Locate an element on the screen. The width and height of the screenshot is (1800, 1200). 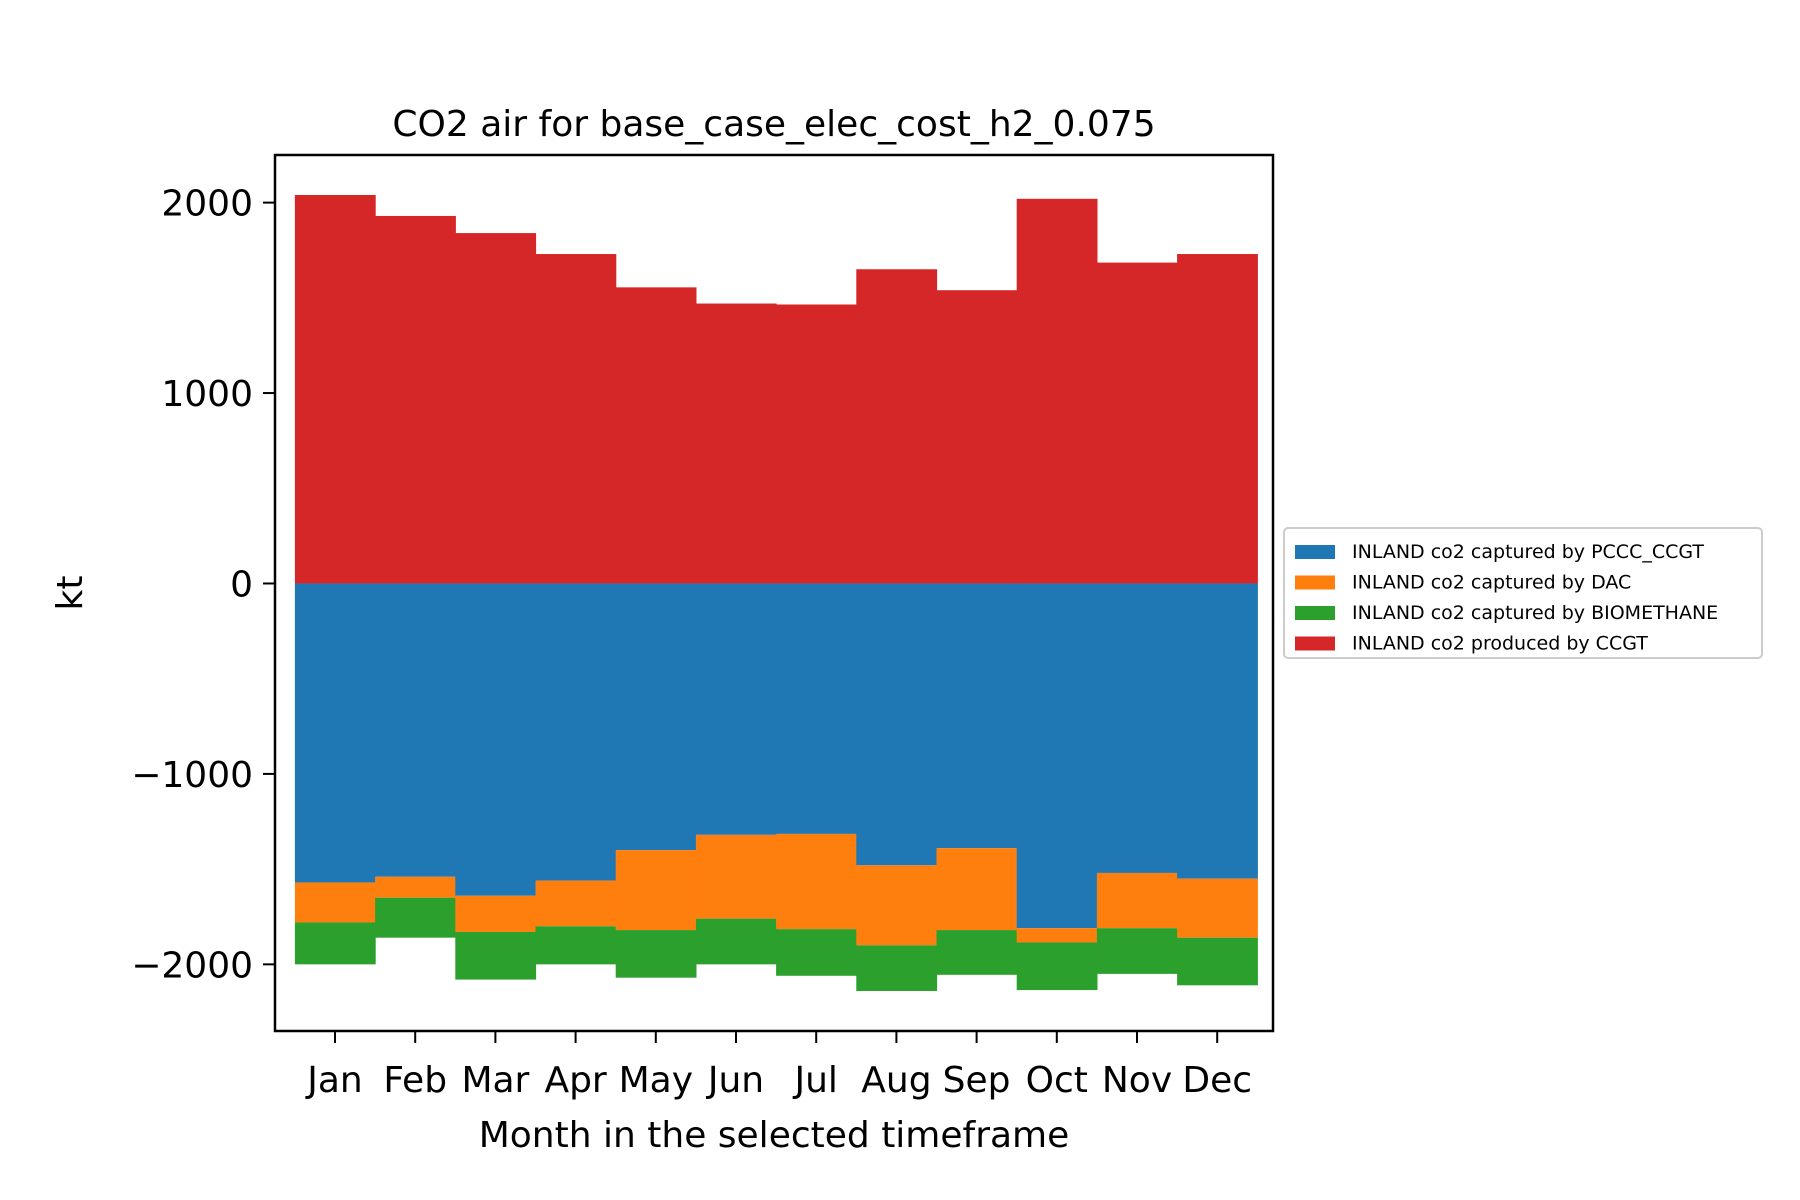
y-tick-label: −2000 is located at coordinates (192, 965).